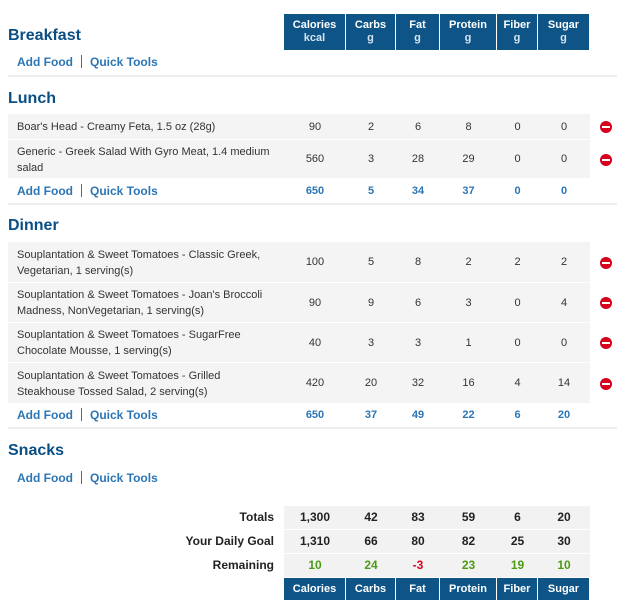 Image resolution: width=617 pixels, height=600 pixels. Describe the element at coordinates (33, 225) in the screenshot. I see `meal-title-dinner: Dinner` at that location.